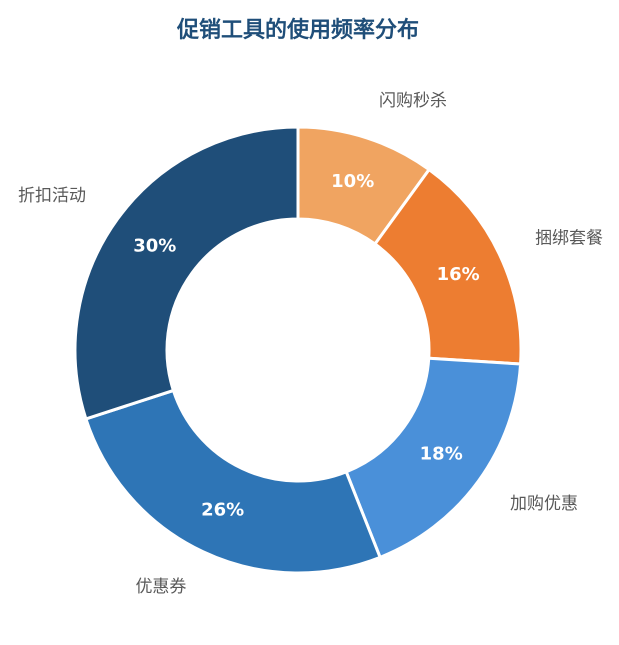 The height and width of the screenshot is (645, 619). Describe the element at coordinates (297, 30) in the screenshot. I see `chart-title: 促销工具的使用频率分布` at that location.